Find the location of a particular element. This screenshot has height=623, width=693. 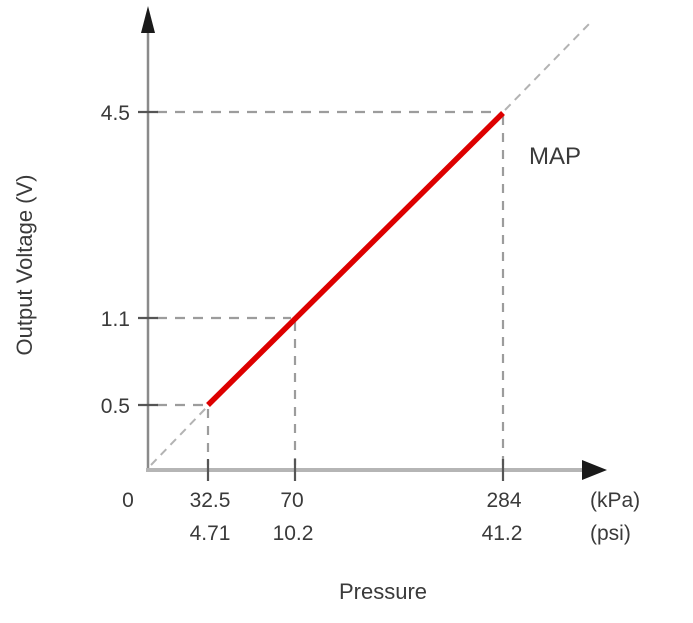

x-unit-psi: (psi) is located at coordinates (610, 533).